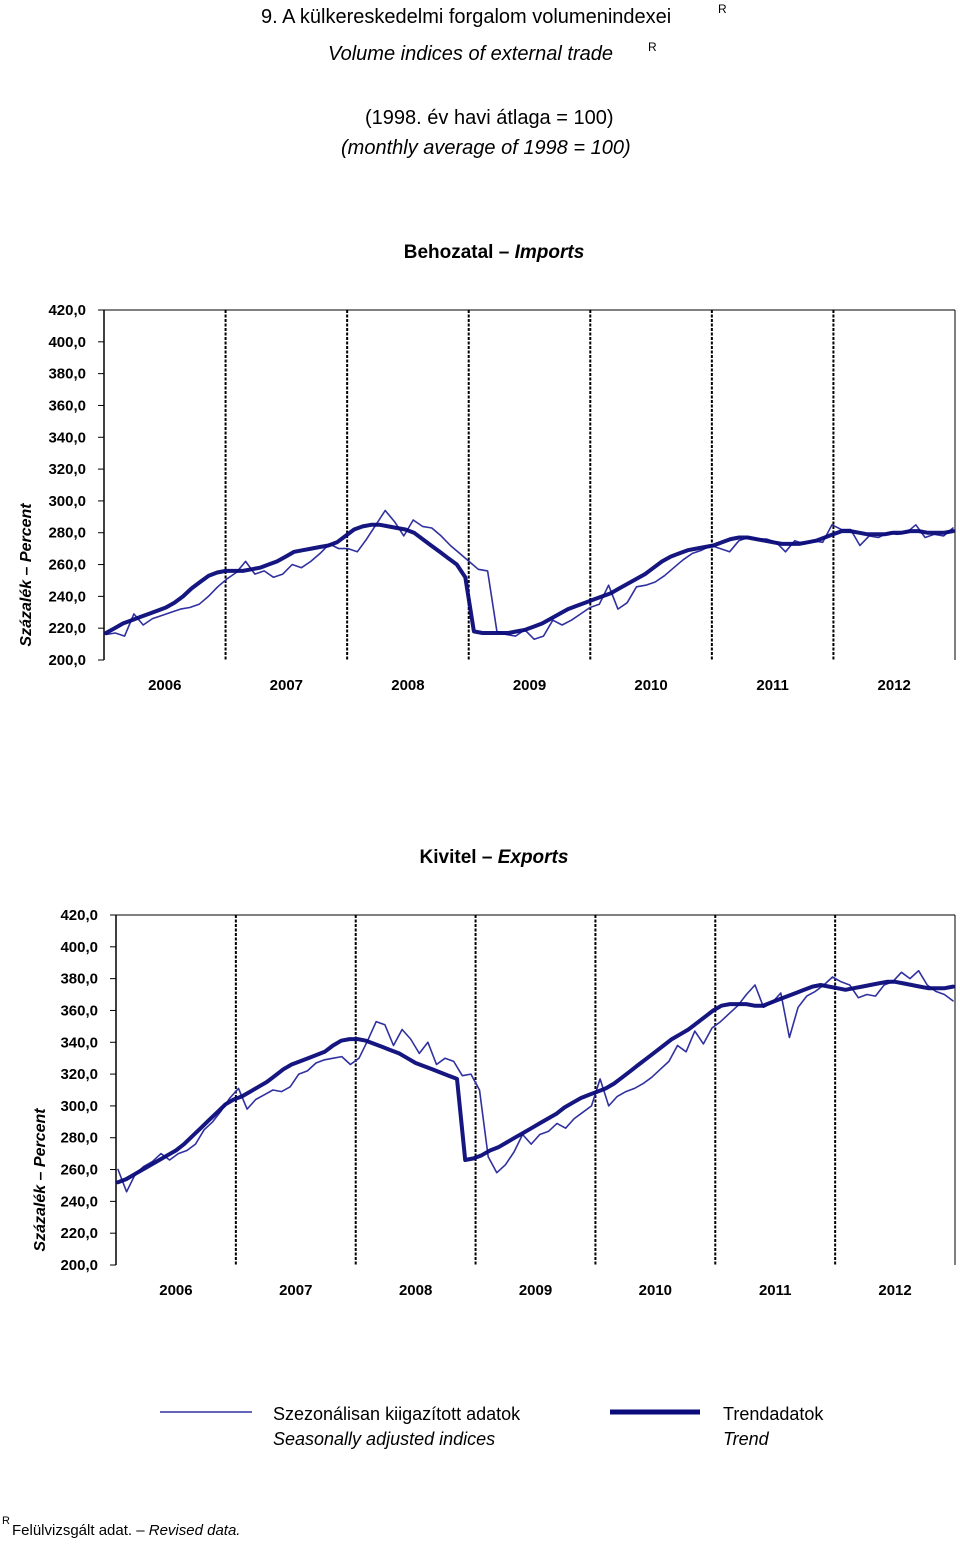 The width and height of the screenshot is (960, 1544). I want to click on exports-y-tick-label: 340,0, so click(79, 1042).